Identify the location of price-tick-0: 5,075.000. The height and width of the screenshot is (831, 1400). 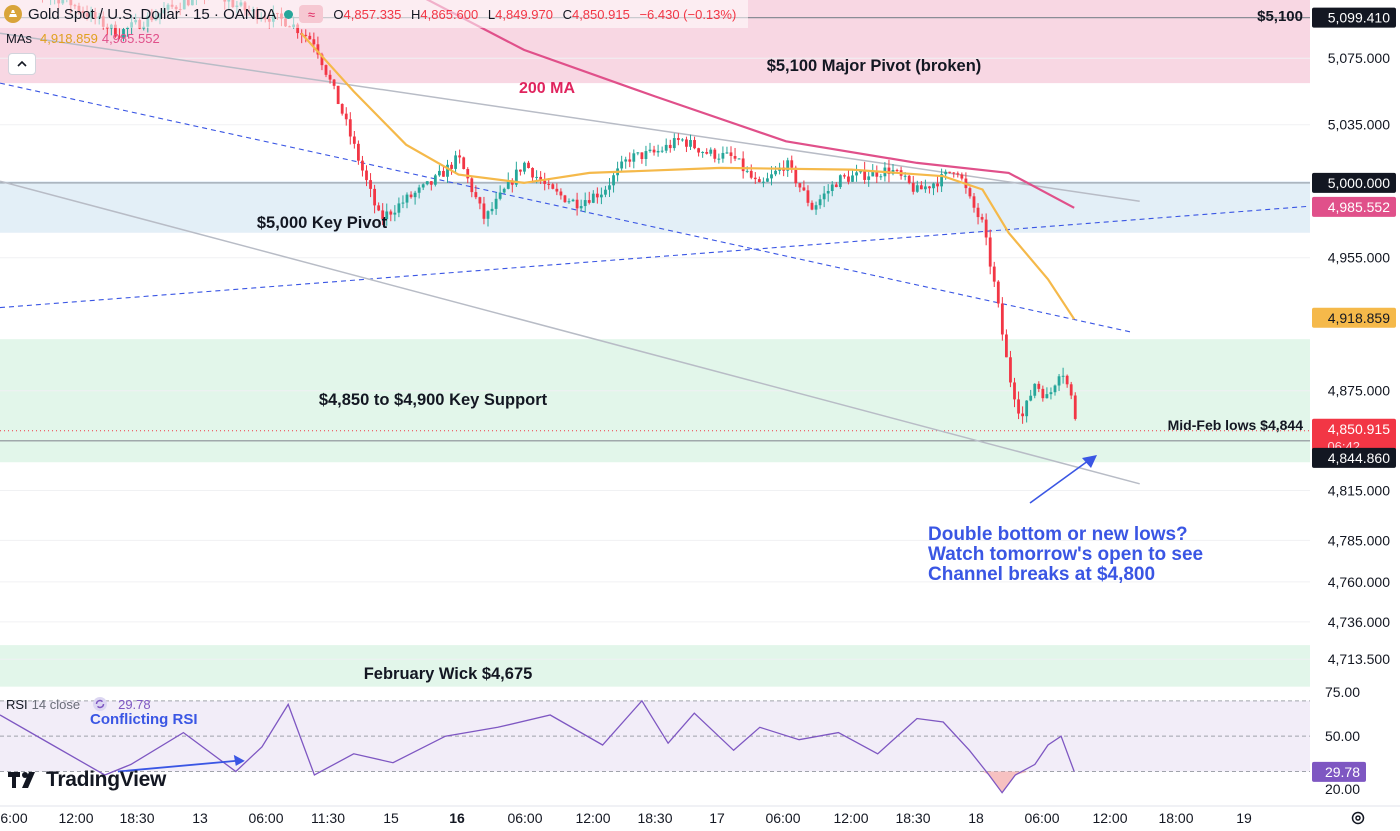
(1359, 58).